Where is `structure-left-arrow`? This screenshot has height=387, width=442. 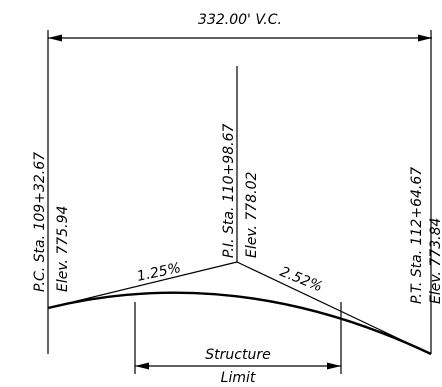 structure-left-arrow is located at coordinates (142, 366).